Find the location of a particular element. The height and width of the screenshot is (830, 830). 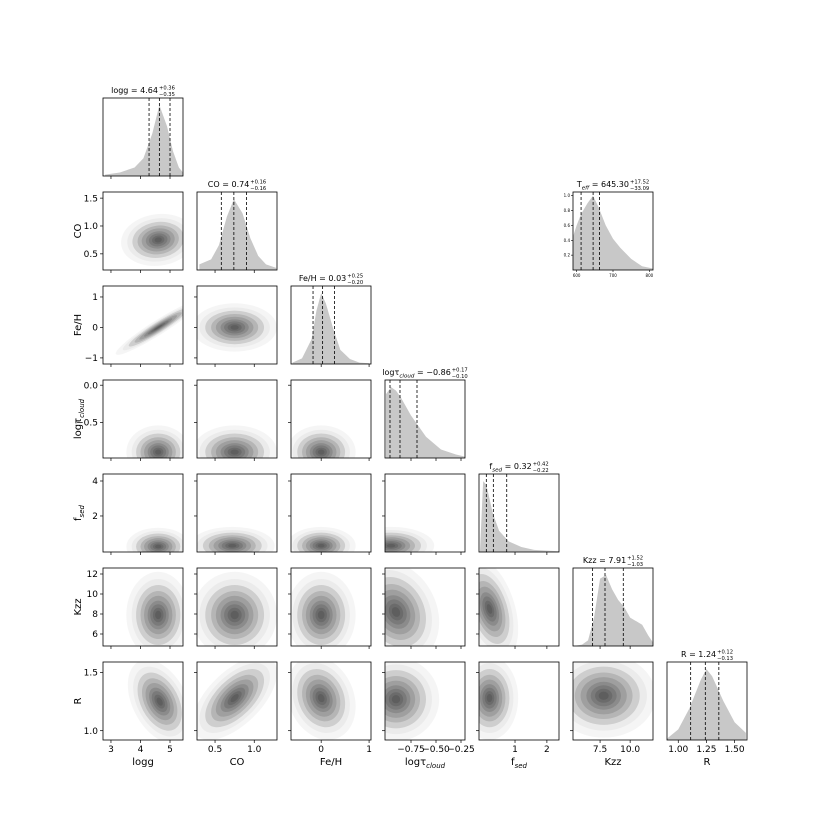

x-axis-label-text: Fe/H is located at coordinates (331, 762).